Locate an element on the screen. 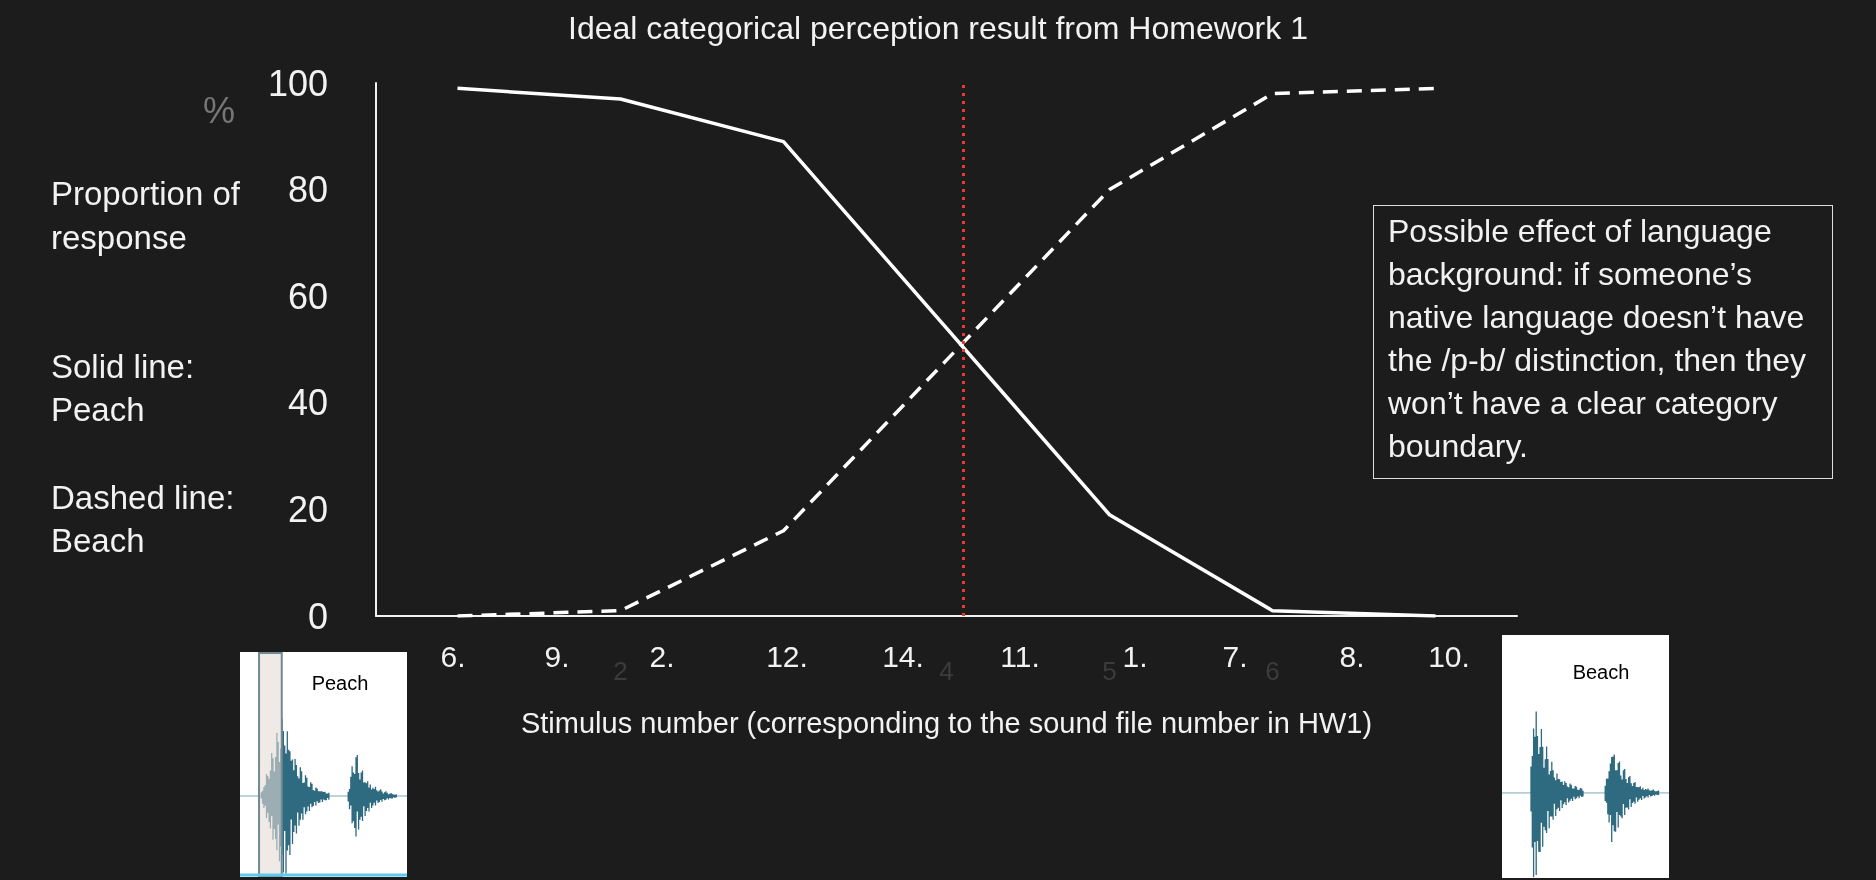 The width and height of the screenshot is (1876, 880). text: 7. is located at coordinates (1235, 657).